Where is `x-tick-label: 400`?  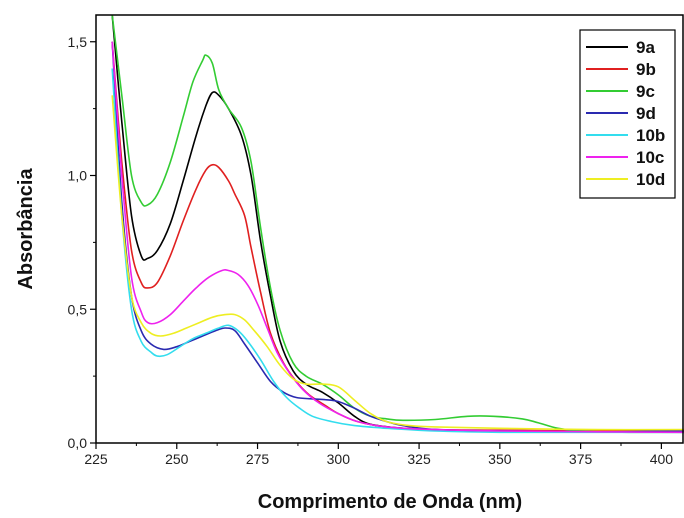 x-tick-label: 400 is located at coordinates (662, 459).